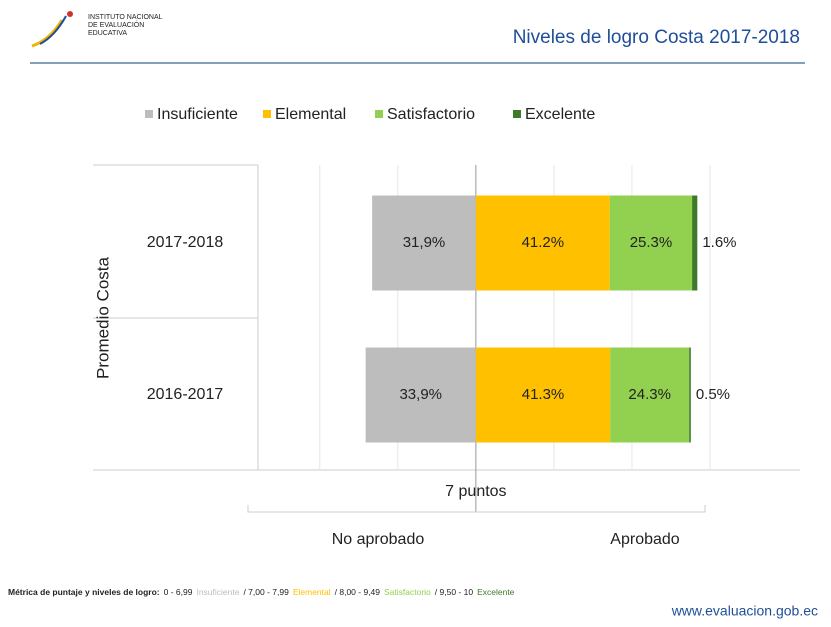  I want to click on logo-text: EDUCATIVA, so click(107, 33).